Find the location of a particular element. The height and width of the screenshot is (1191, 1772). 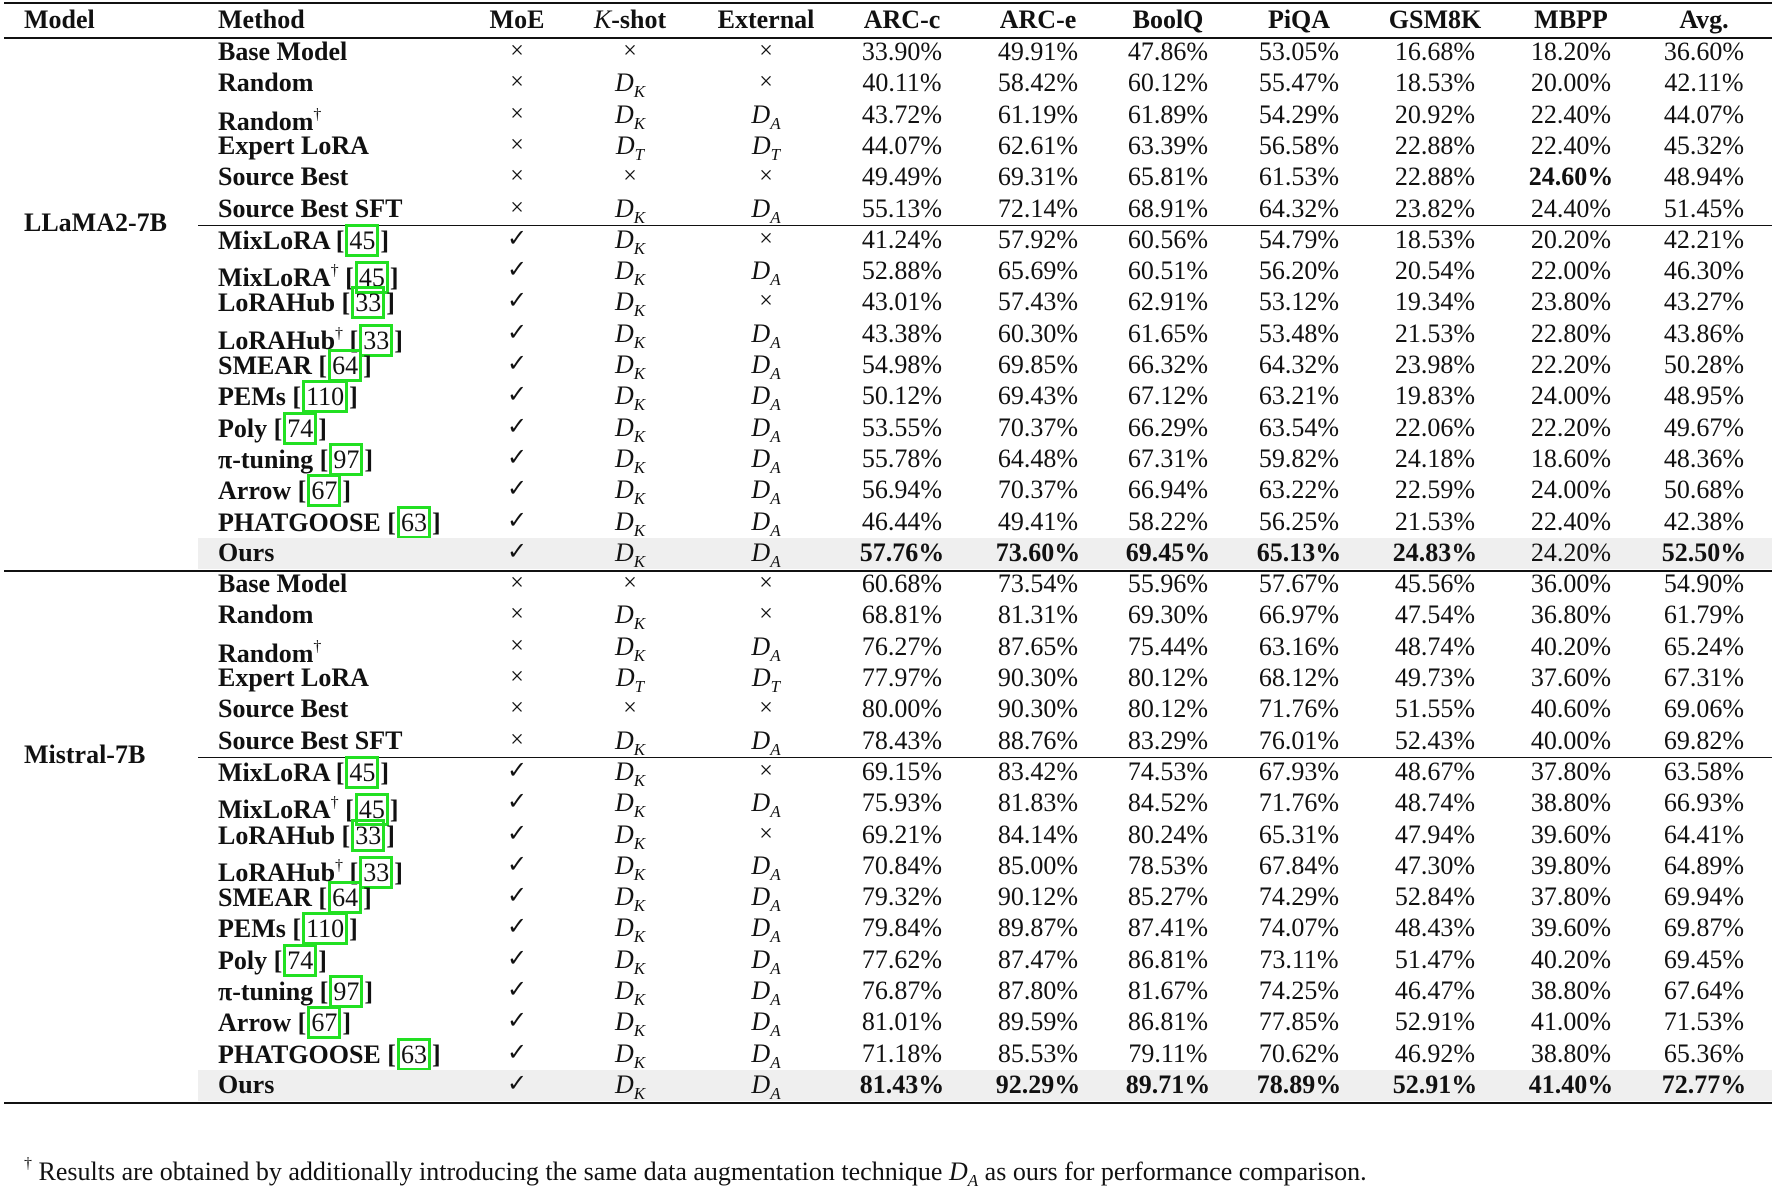

boolq-value: 79.11% is located at coordinates (1168, 1053).